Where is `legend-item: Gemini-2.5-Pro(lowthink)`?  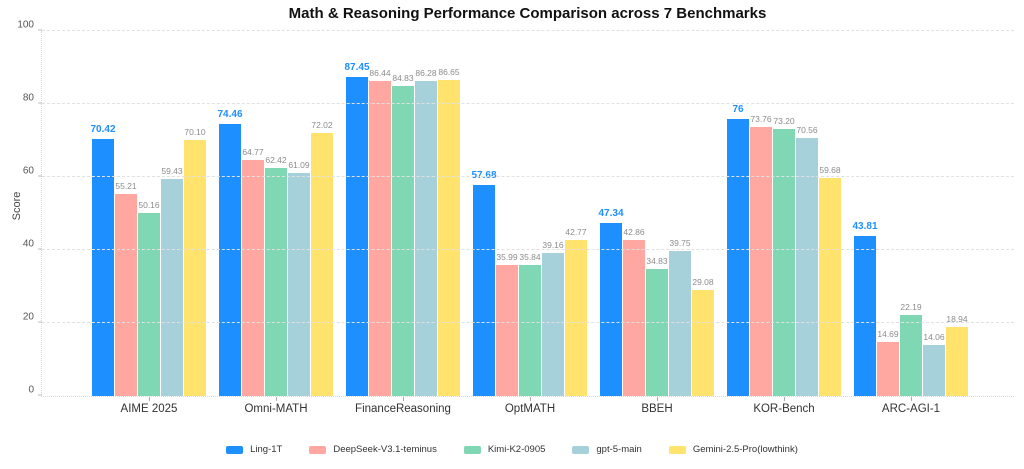 legend-item: Gemini-2.5-Pro(lowthink) is located at coordinates (733, 449).